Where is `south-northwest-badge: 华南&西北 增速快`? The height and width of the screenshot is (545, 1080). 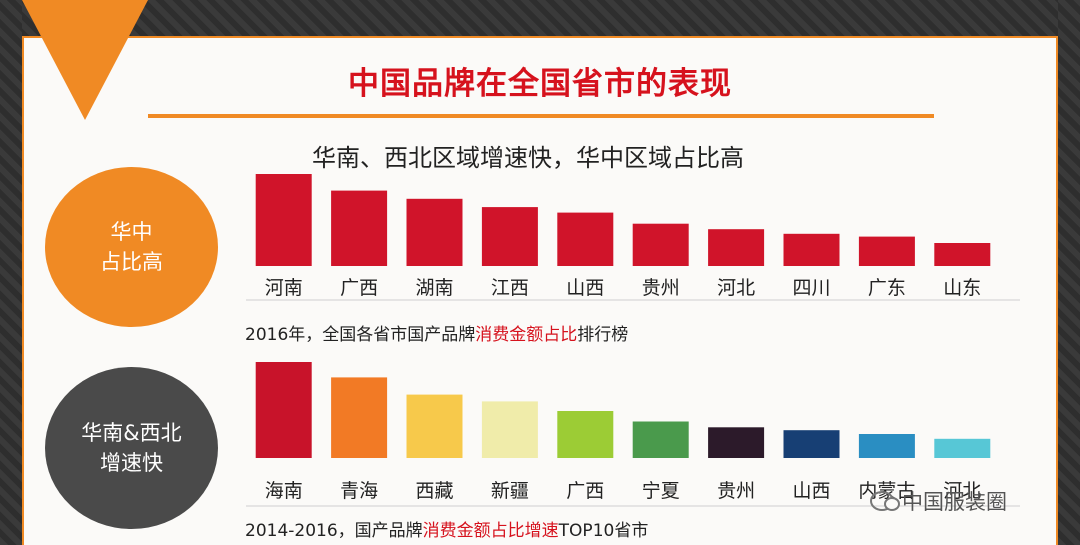
south-northwest-badge: 华南&西北 增速快 is located at coordinates (131, 448).